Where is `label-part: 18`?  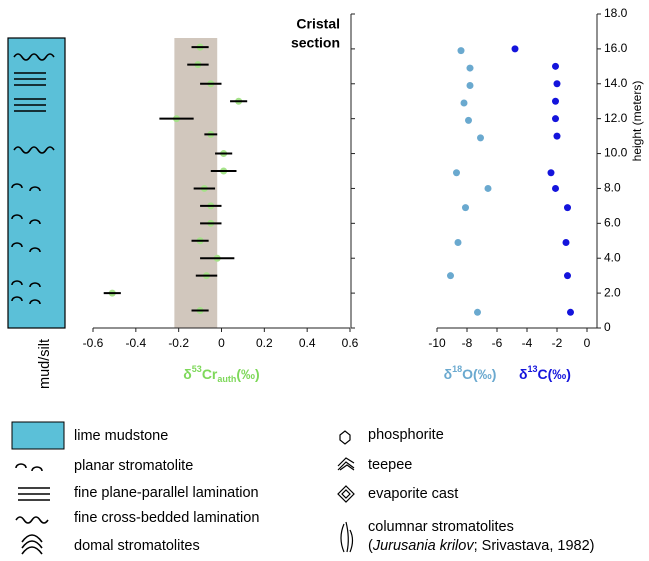 label-part: 18 is located at coordinates (457, 369).